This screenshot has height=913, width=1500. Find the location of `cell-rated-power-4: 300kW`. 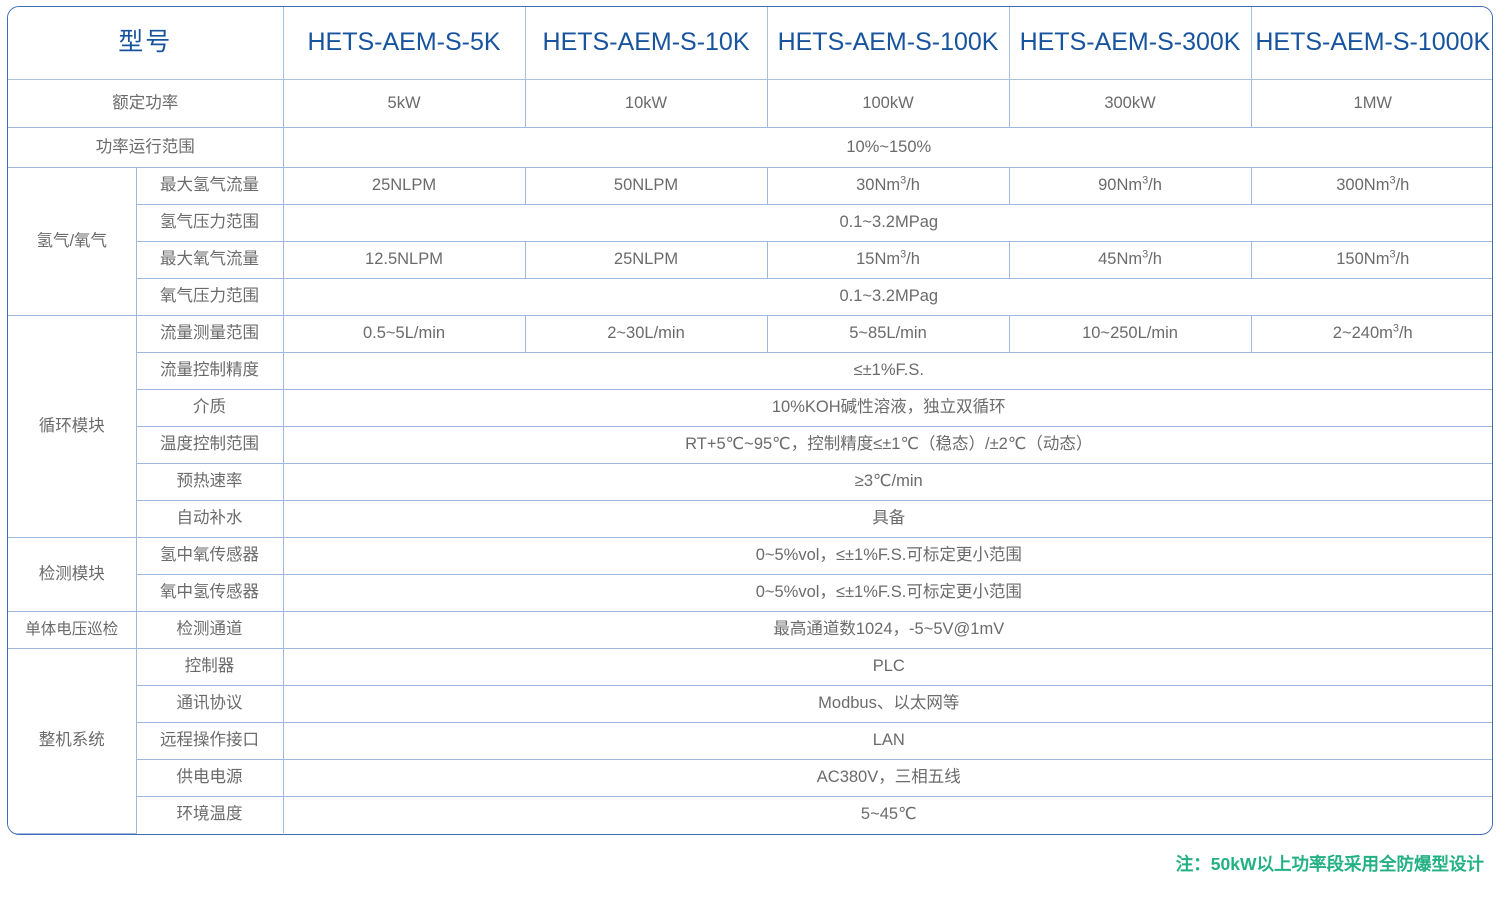

cell-rated-power-4: 300kW is located at coordinates (1130, 103).